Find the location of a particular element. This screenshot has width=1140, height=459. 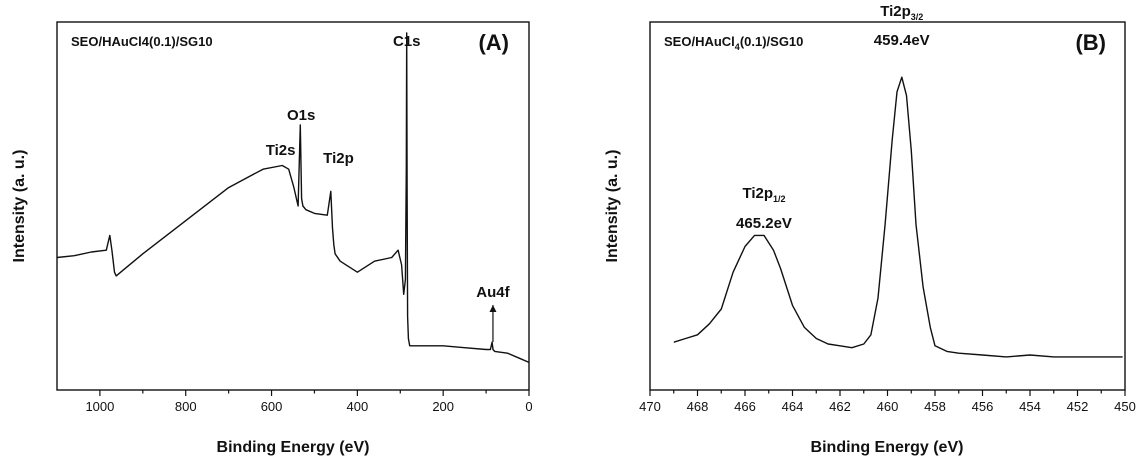

panel-a-letter: (A) is located at coordinates (493, 42).